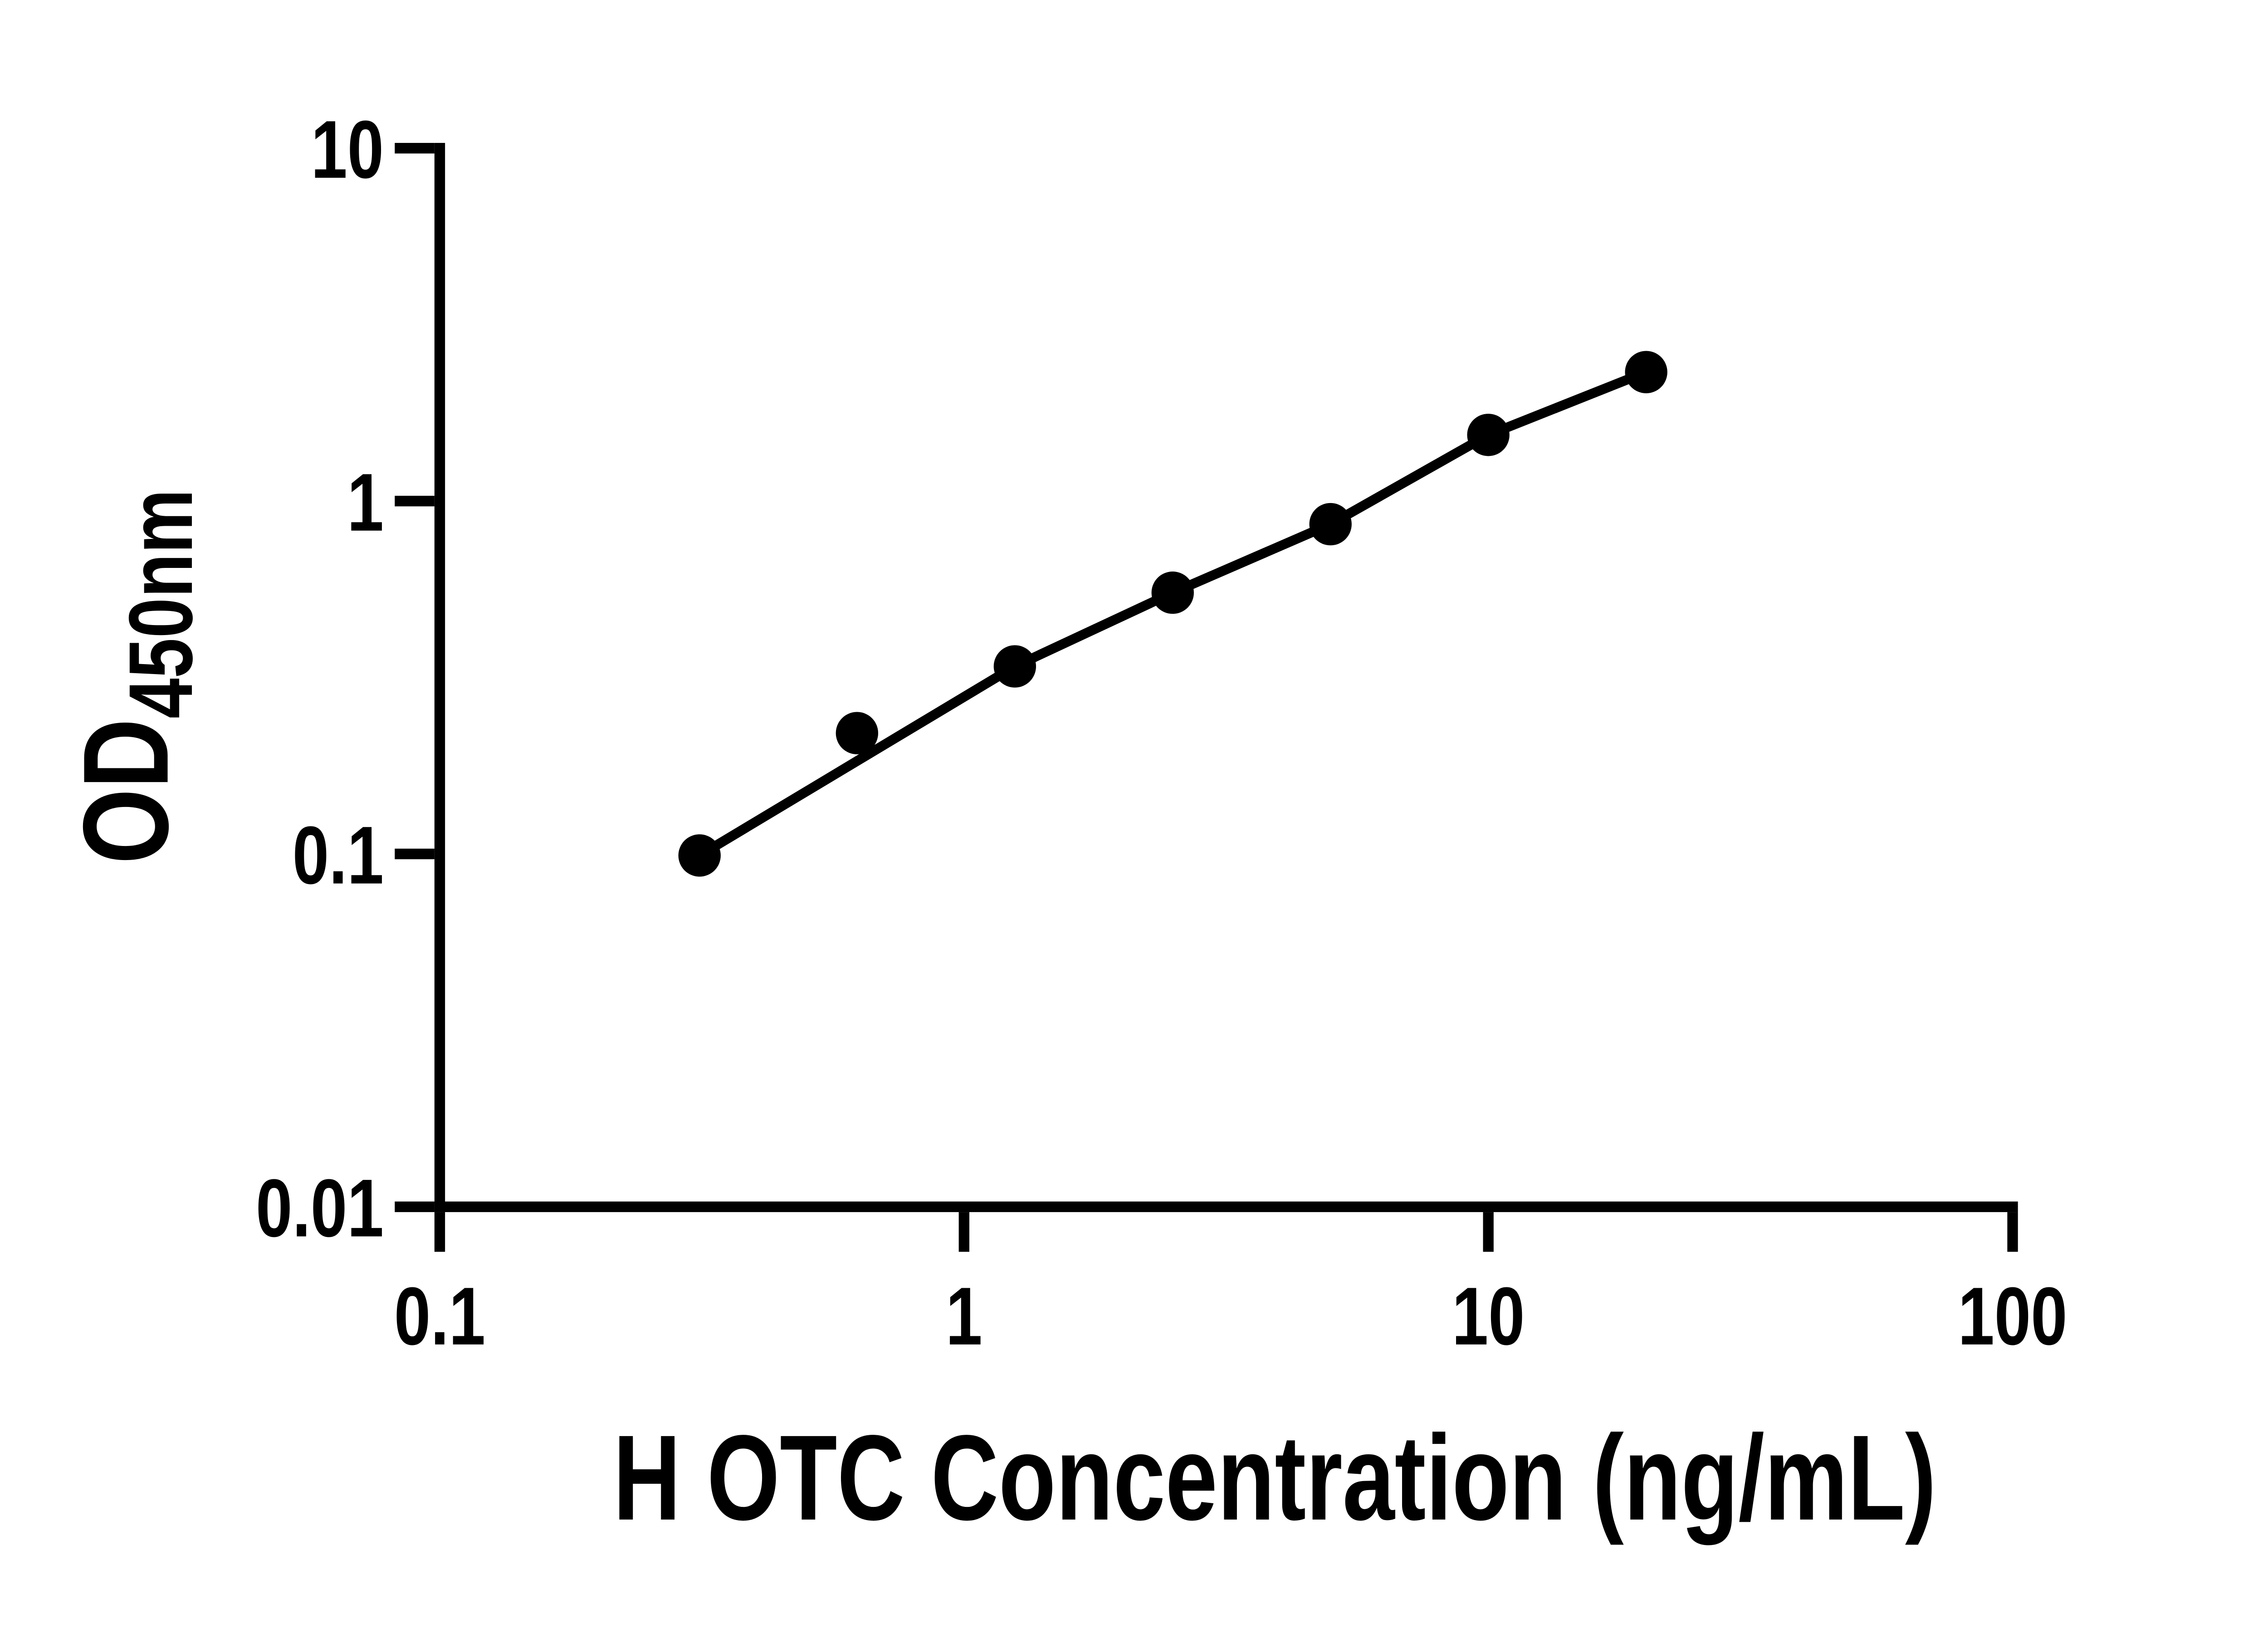  Describe the element at coordinates (1275, 1478) in the screenshot. I see `x-axis-title: H OTC Concentration (ng/mL)` at that location.